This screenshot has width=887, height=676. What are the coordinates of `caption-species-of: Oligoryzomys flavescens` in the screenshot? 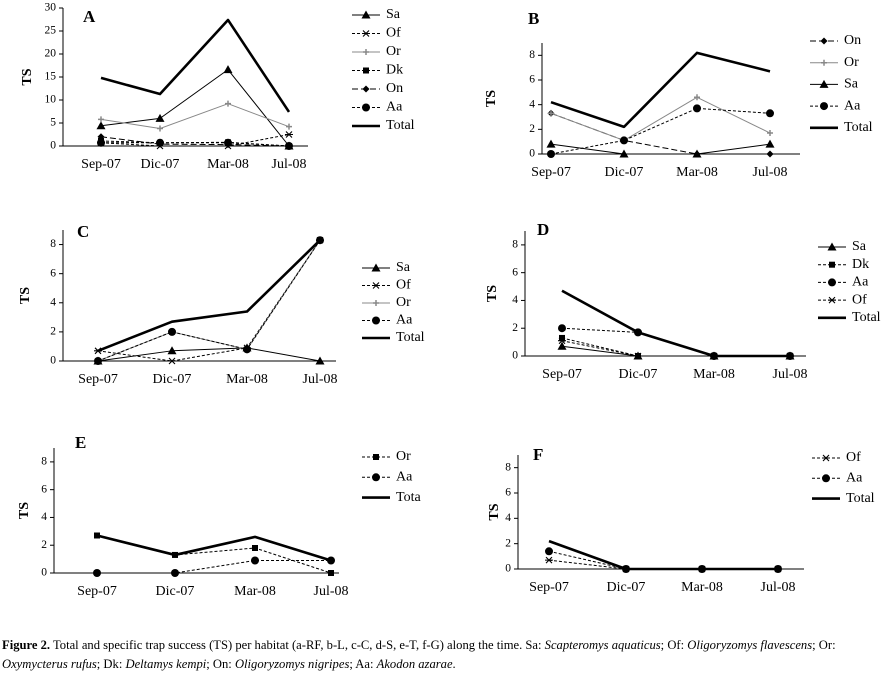 It's located at (750, 645).